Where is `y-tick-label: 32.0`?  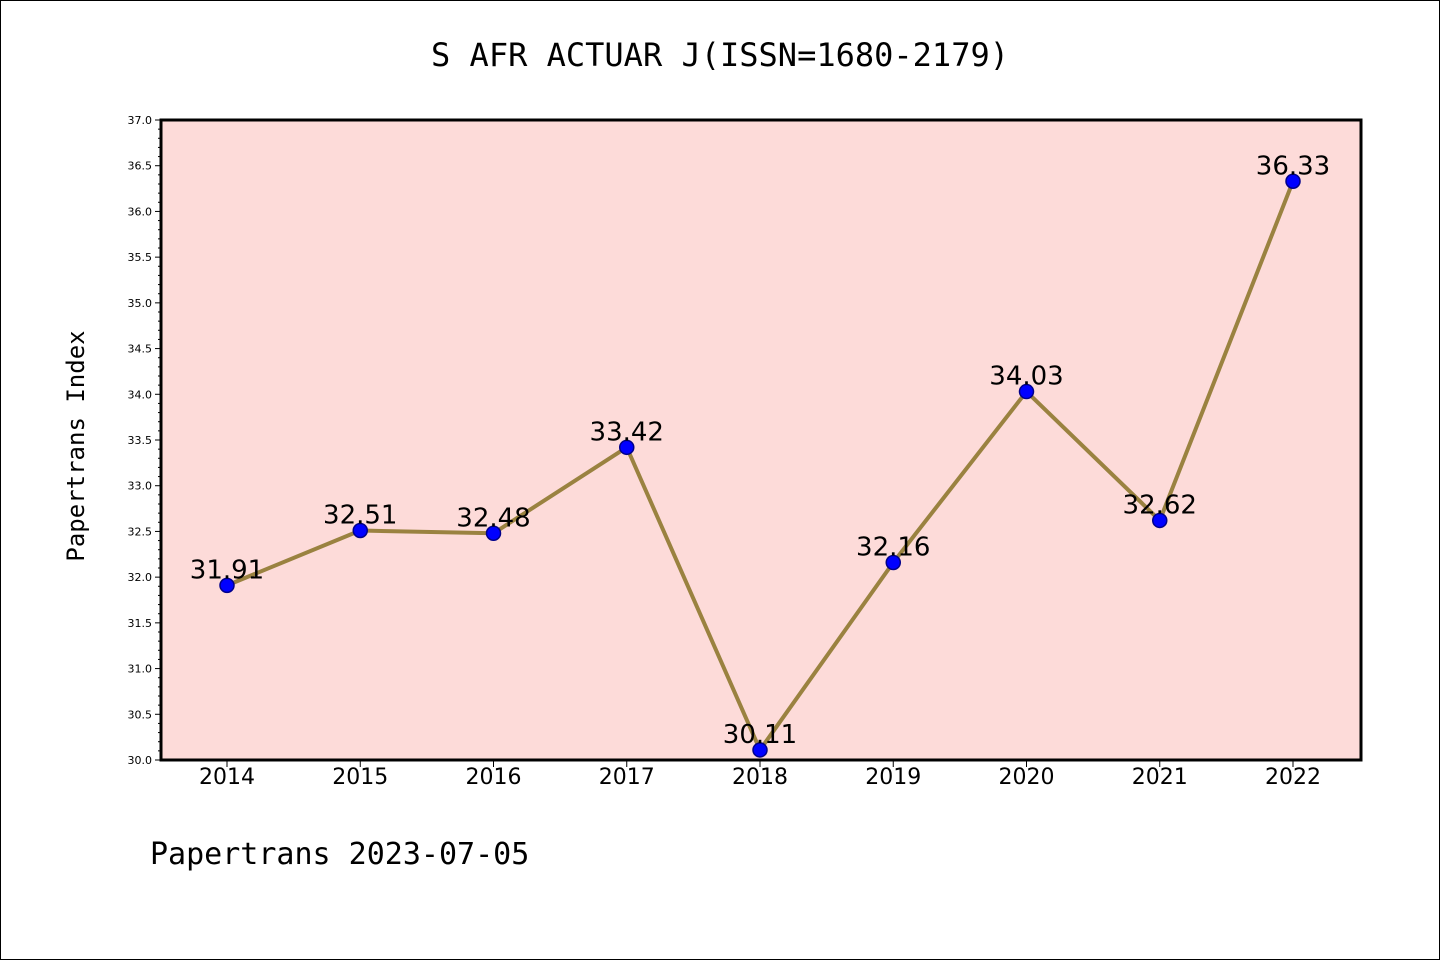
y-tick-label: 32.0 is located at coordinates (140, 577).